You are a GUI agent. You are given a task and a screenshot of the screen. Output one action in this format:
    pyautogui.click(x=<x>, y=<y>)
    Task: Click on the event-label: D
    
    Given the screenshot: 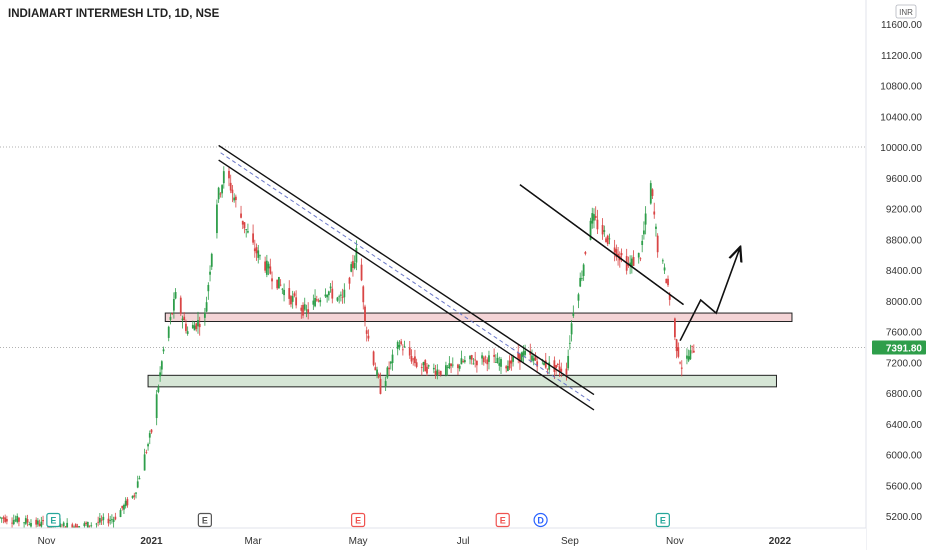 What is the action you would take?
    pyautogui.click(x=540, y=521)
    